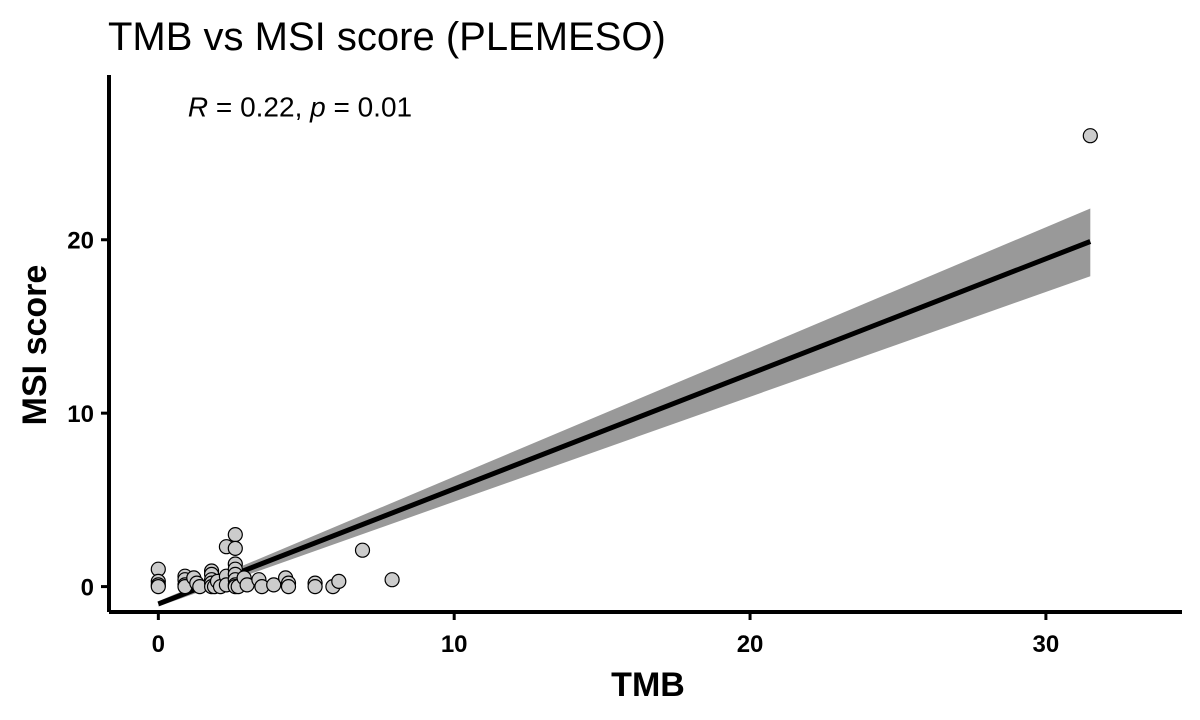 The image size is (1200, 720). What do you see at coordinates (648, 685) in the screenshot?
I see `x-axis-title: TMB` at bounding box center [648, 685].